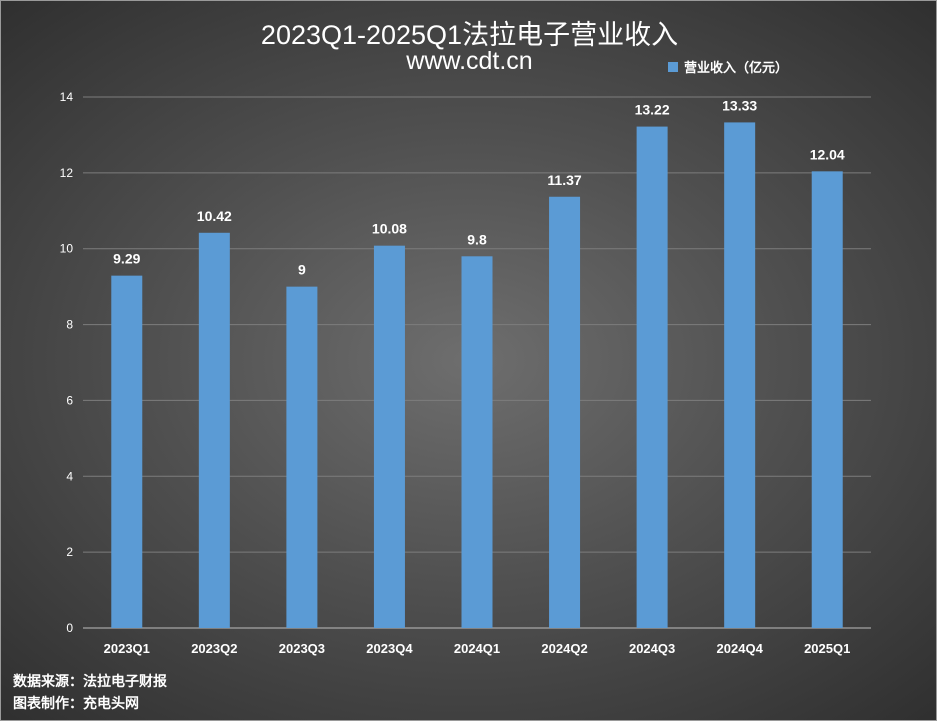  What do you see at coordinates (740, 648) in the screenshot?
I see `x-tick-label: 2024Q4` at bounding box center [740, 648].